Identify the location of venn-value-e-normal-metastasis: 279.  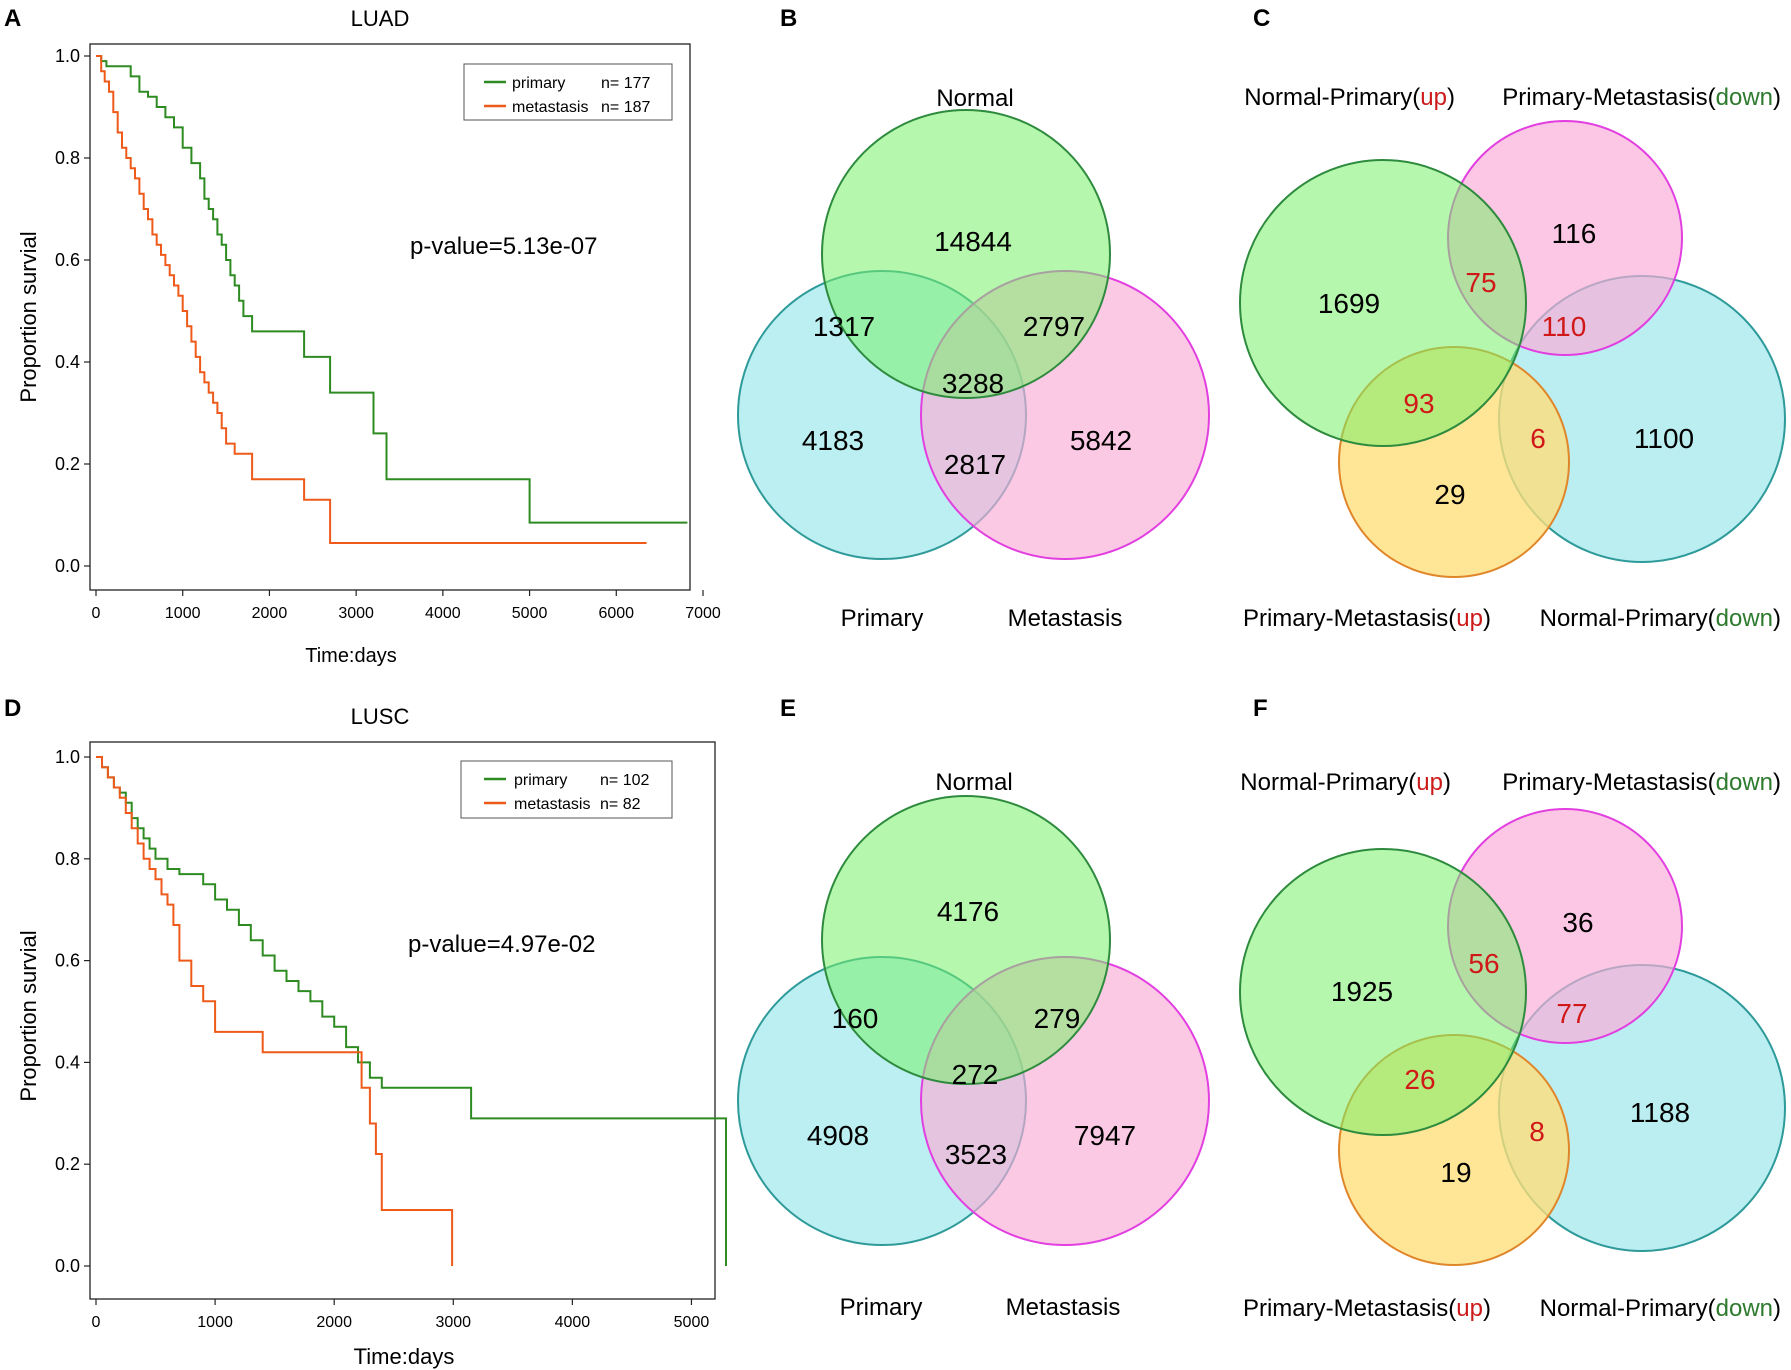
(1057, 1018).